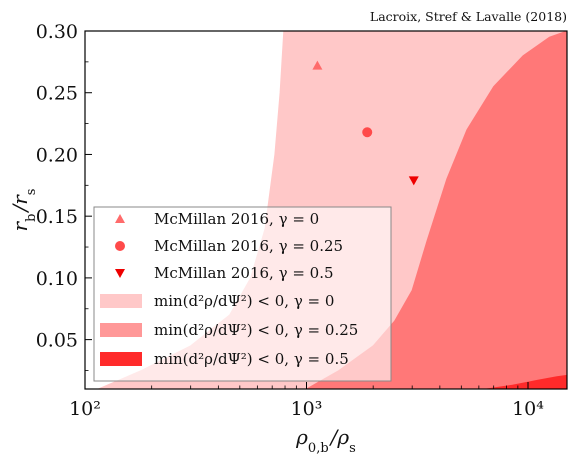 Image resolution: width=581 pixels, height=458 pixels. What do you see at coordinates (365, 123) in the screenshot?
I see `data-points` at bounding box center [365, 123].